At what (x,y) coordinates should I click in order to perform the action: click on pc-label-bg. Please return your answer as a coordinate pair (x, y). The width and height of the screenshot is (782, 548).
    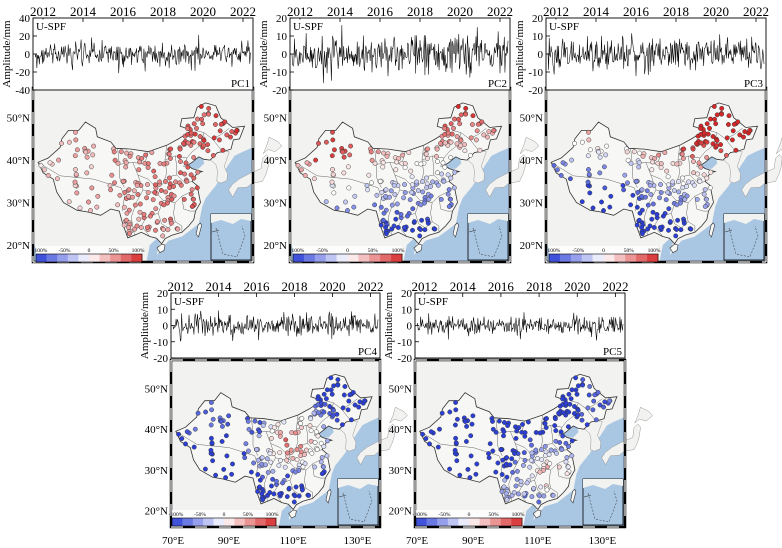
    Looking at the image, I should click on (497, 82).